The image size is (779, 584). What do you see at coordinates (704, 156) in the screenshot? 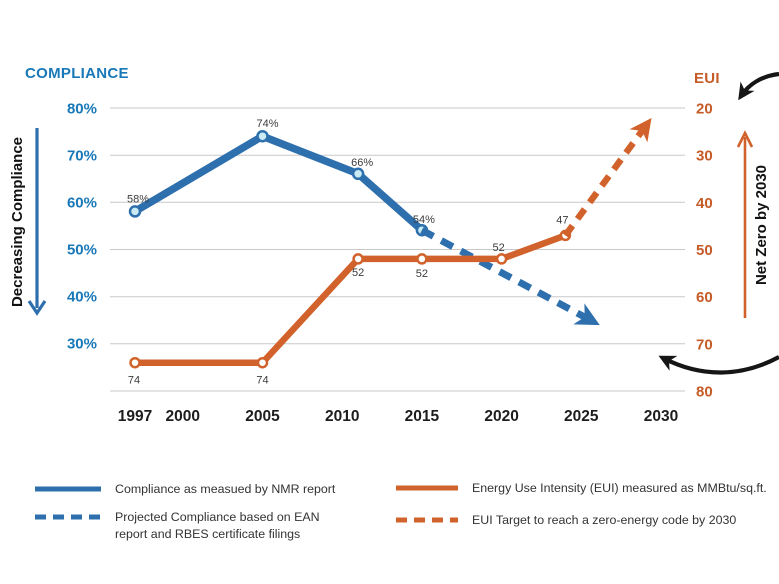
I see `right-axis-tick: 30` at bounding box center [704, 156].